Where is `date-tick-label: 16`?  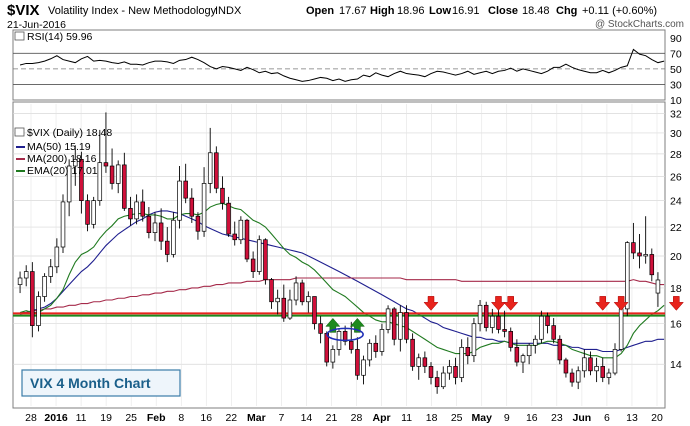
date-tick-label: 16 is located at coordinates (206, 418).